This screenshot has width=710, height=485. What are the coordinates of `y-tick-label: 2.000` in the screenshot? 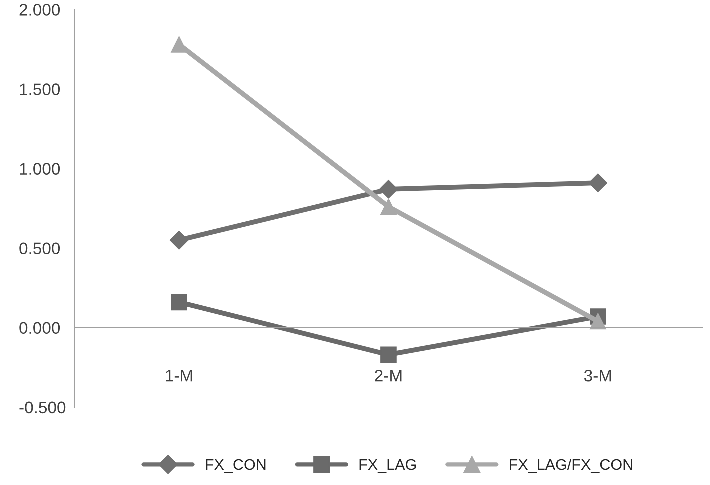 It's located at (40, 10).